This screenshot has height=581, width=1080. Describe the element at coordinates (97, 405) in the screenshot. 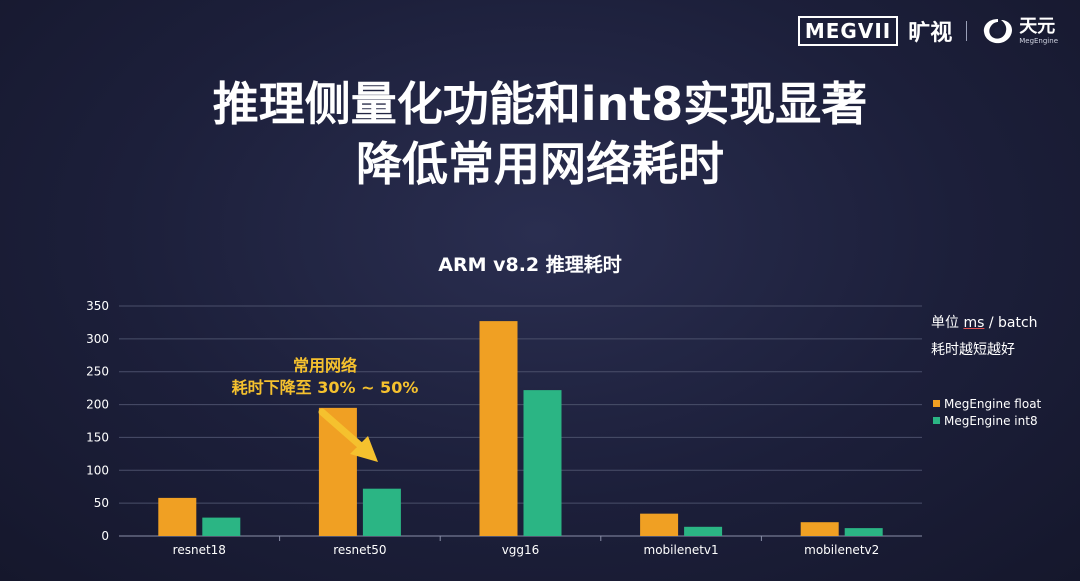

I see `y-tick-label: 200` at that location.